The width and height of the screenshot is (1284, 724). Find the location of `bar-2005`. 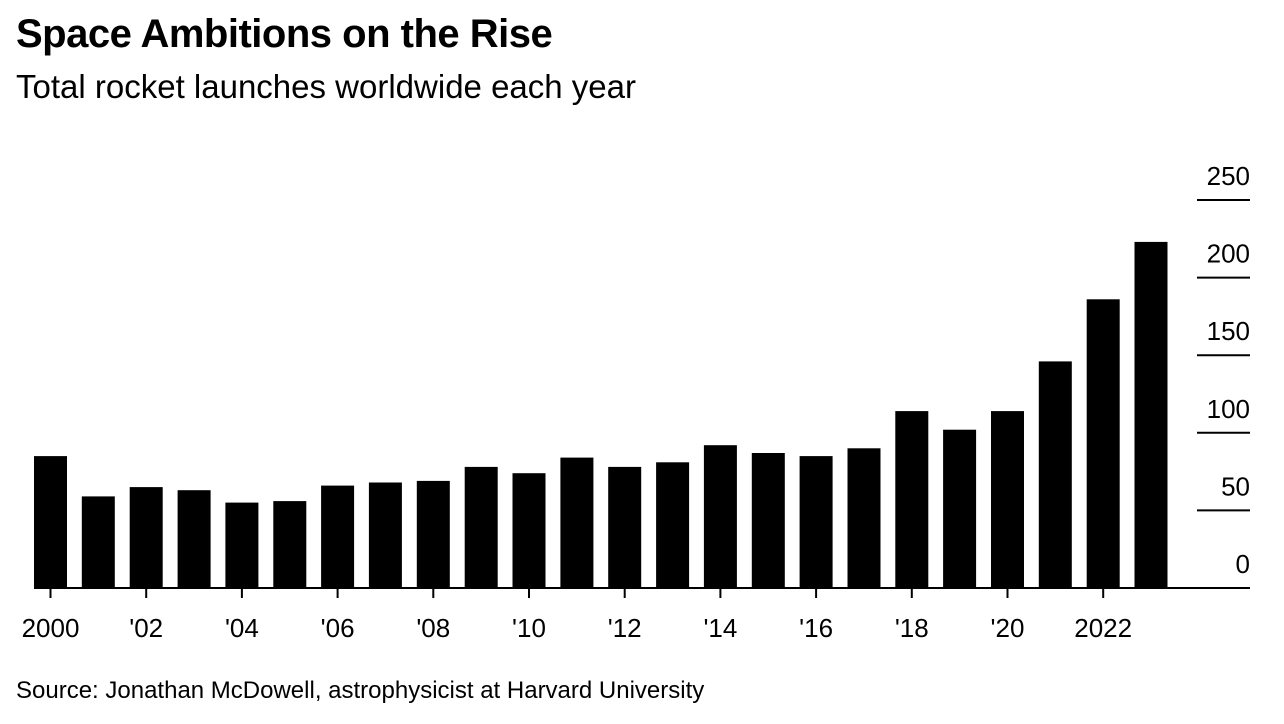

bar-2005 is located at coordinates (290, 544).